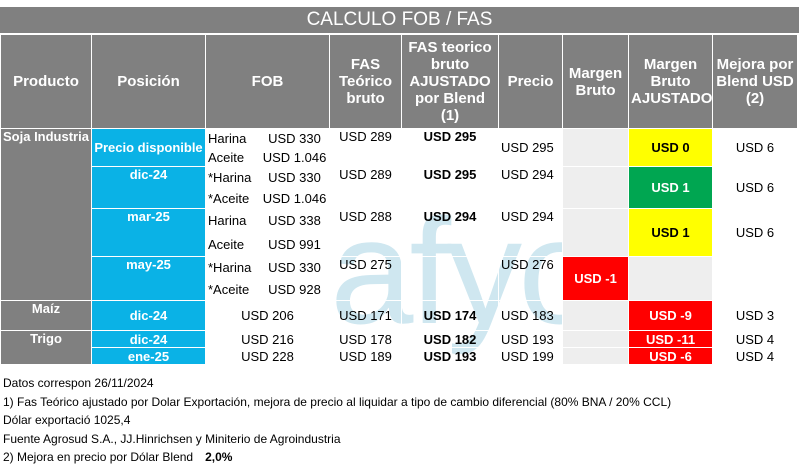 The width and height of the screenshot is (799, 467). I want to click on product-soja: Soja Industria, so click(46, 214).